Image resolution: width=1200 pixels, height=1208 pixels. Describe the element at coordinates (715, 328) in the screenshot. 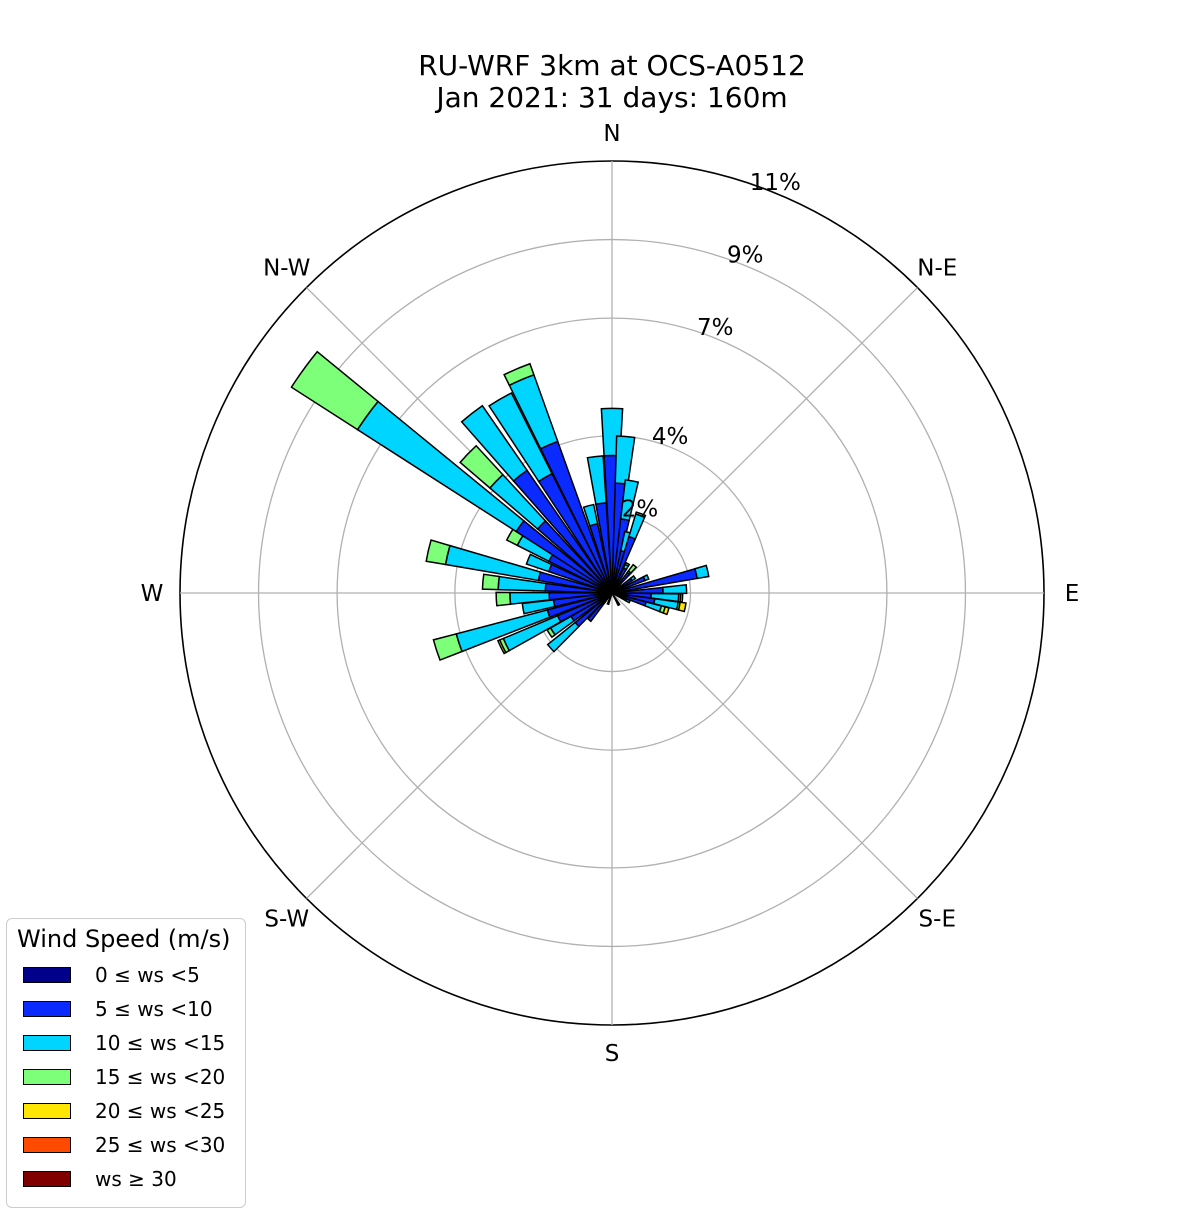

I see `radial-tick-label: 7%` at that location.